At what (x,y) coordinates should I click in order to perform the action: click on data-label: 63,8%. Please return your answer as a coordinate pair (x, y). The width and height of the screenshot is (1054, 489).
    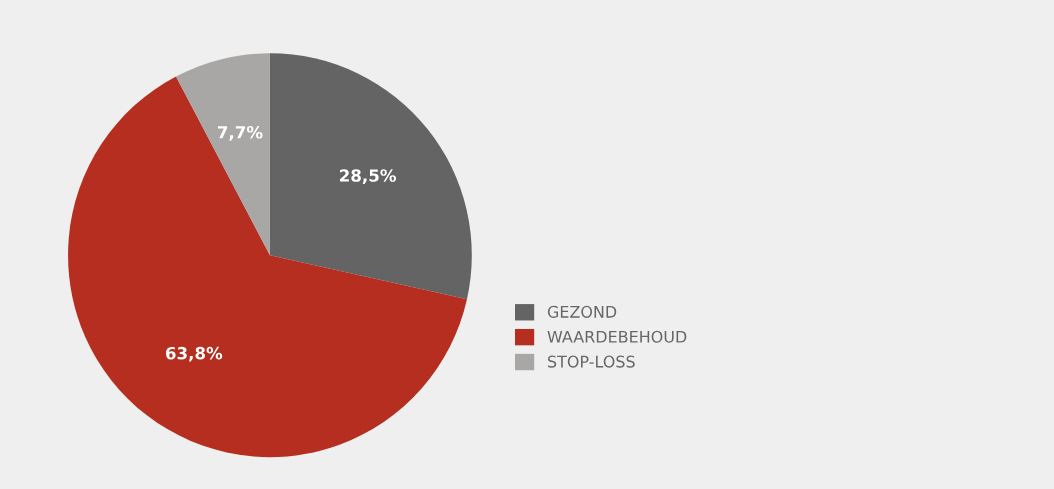
    Looking at the image, I should click on (194, 354).